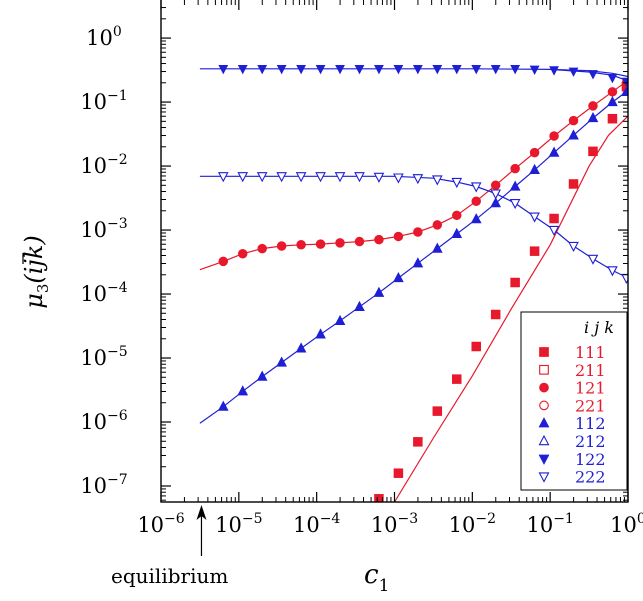 This screenshot has width=643, height=601. Describe the element at coordinates (34, 301) in the screenshot. I see `y-axis-label-mu: μ` at that location.